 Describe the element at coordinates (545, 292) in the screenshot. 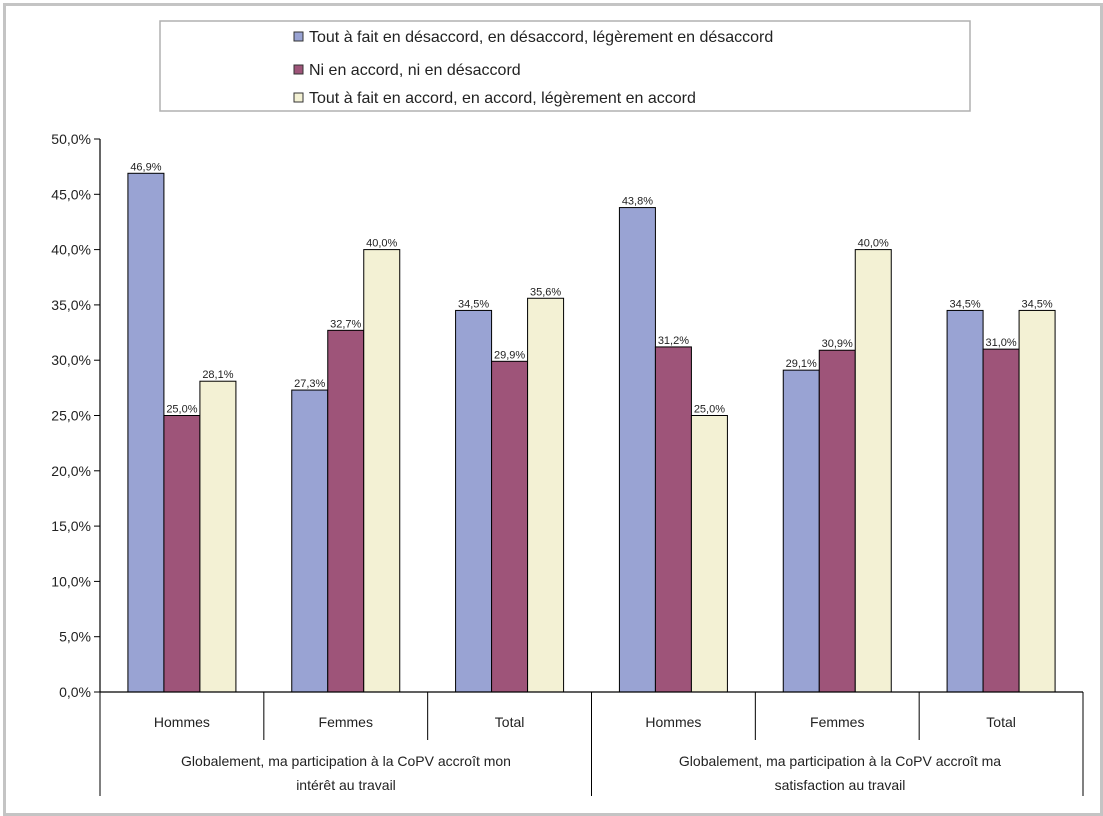

I see `bar-value-label: 35,6%` at that location.